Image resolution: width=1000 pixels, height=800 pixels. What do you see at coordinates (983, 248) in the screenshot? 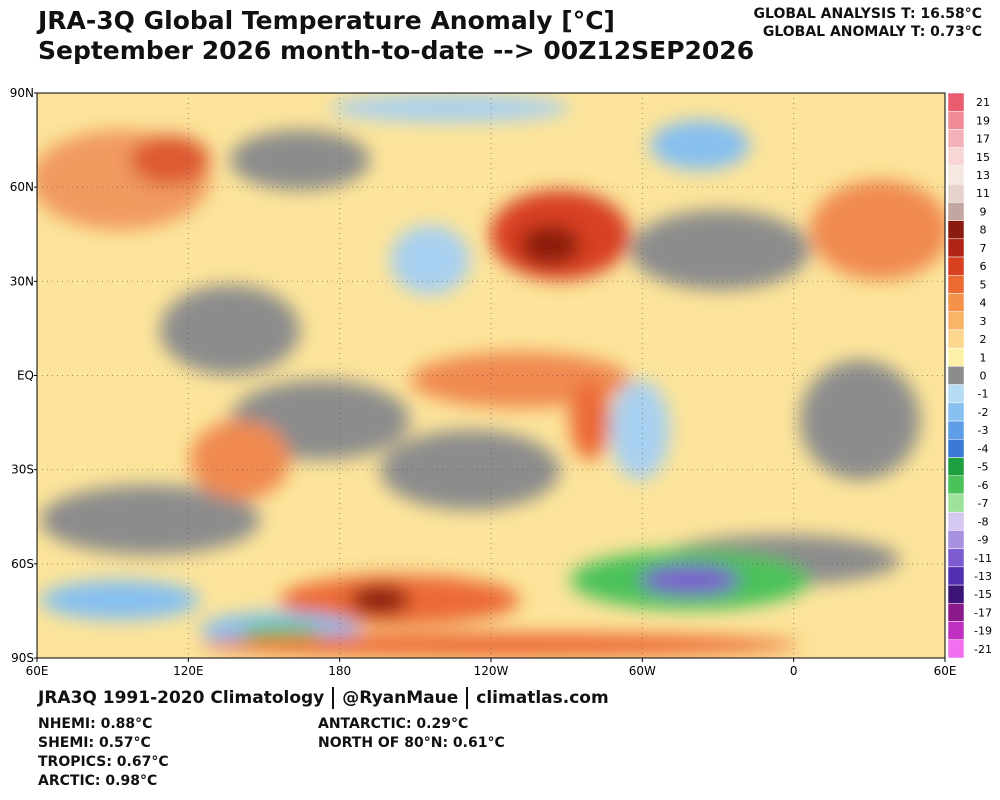
I see `colorbar-label: 7` at bounding box center [983, 248].